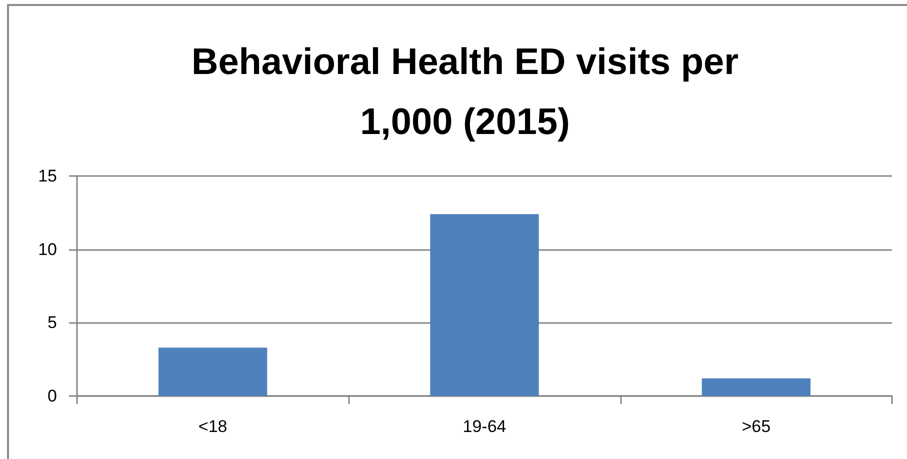 The height and width of the screenshot is (459, 907). Describe the element at coordinates (47, 249) in the screenshot. I see `y-tick-label: 10` at that location.